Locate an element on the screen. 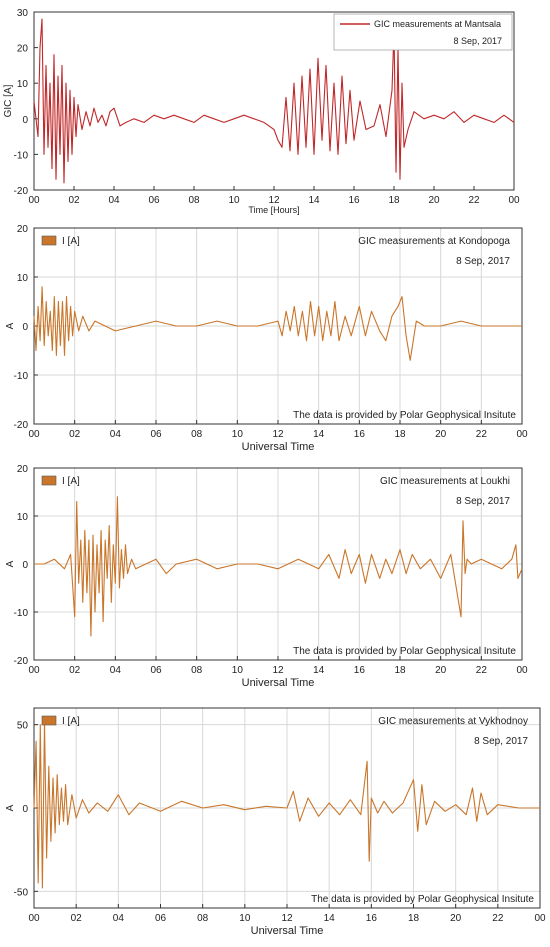 The height and width of the screenshot is (947, 550). legend-label: GIC measurements at Mantsala is located at coordinates (437, 24).